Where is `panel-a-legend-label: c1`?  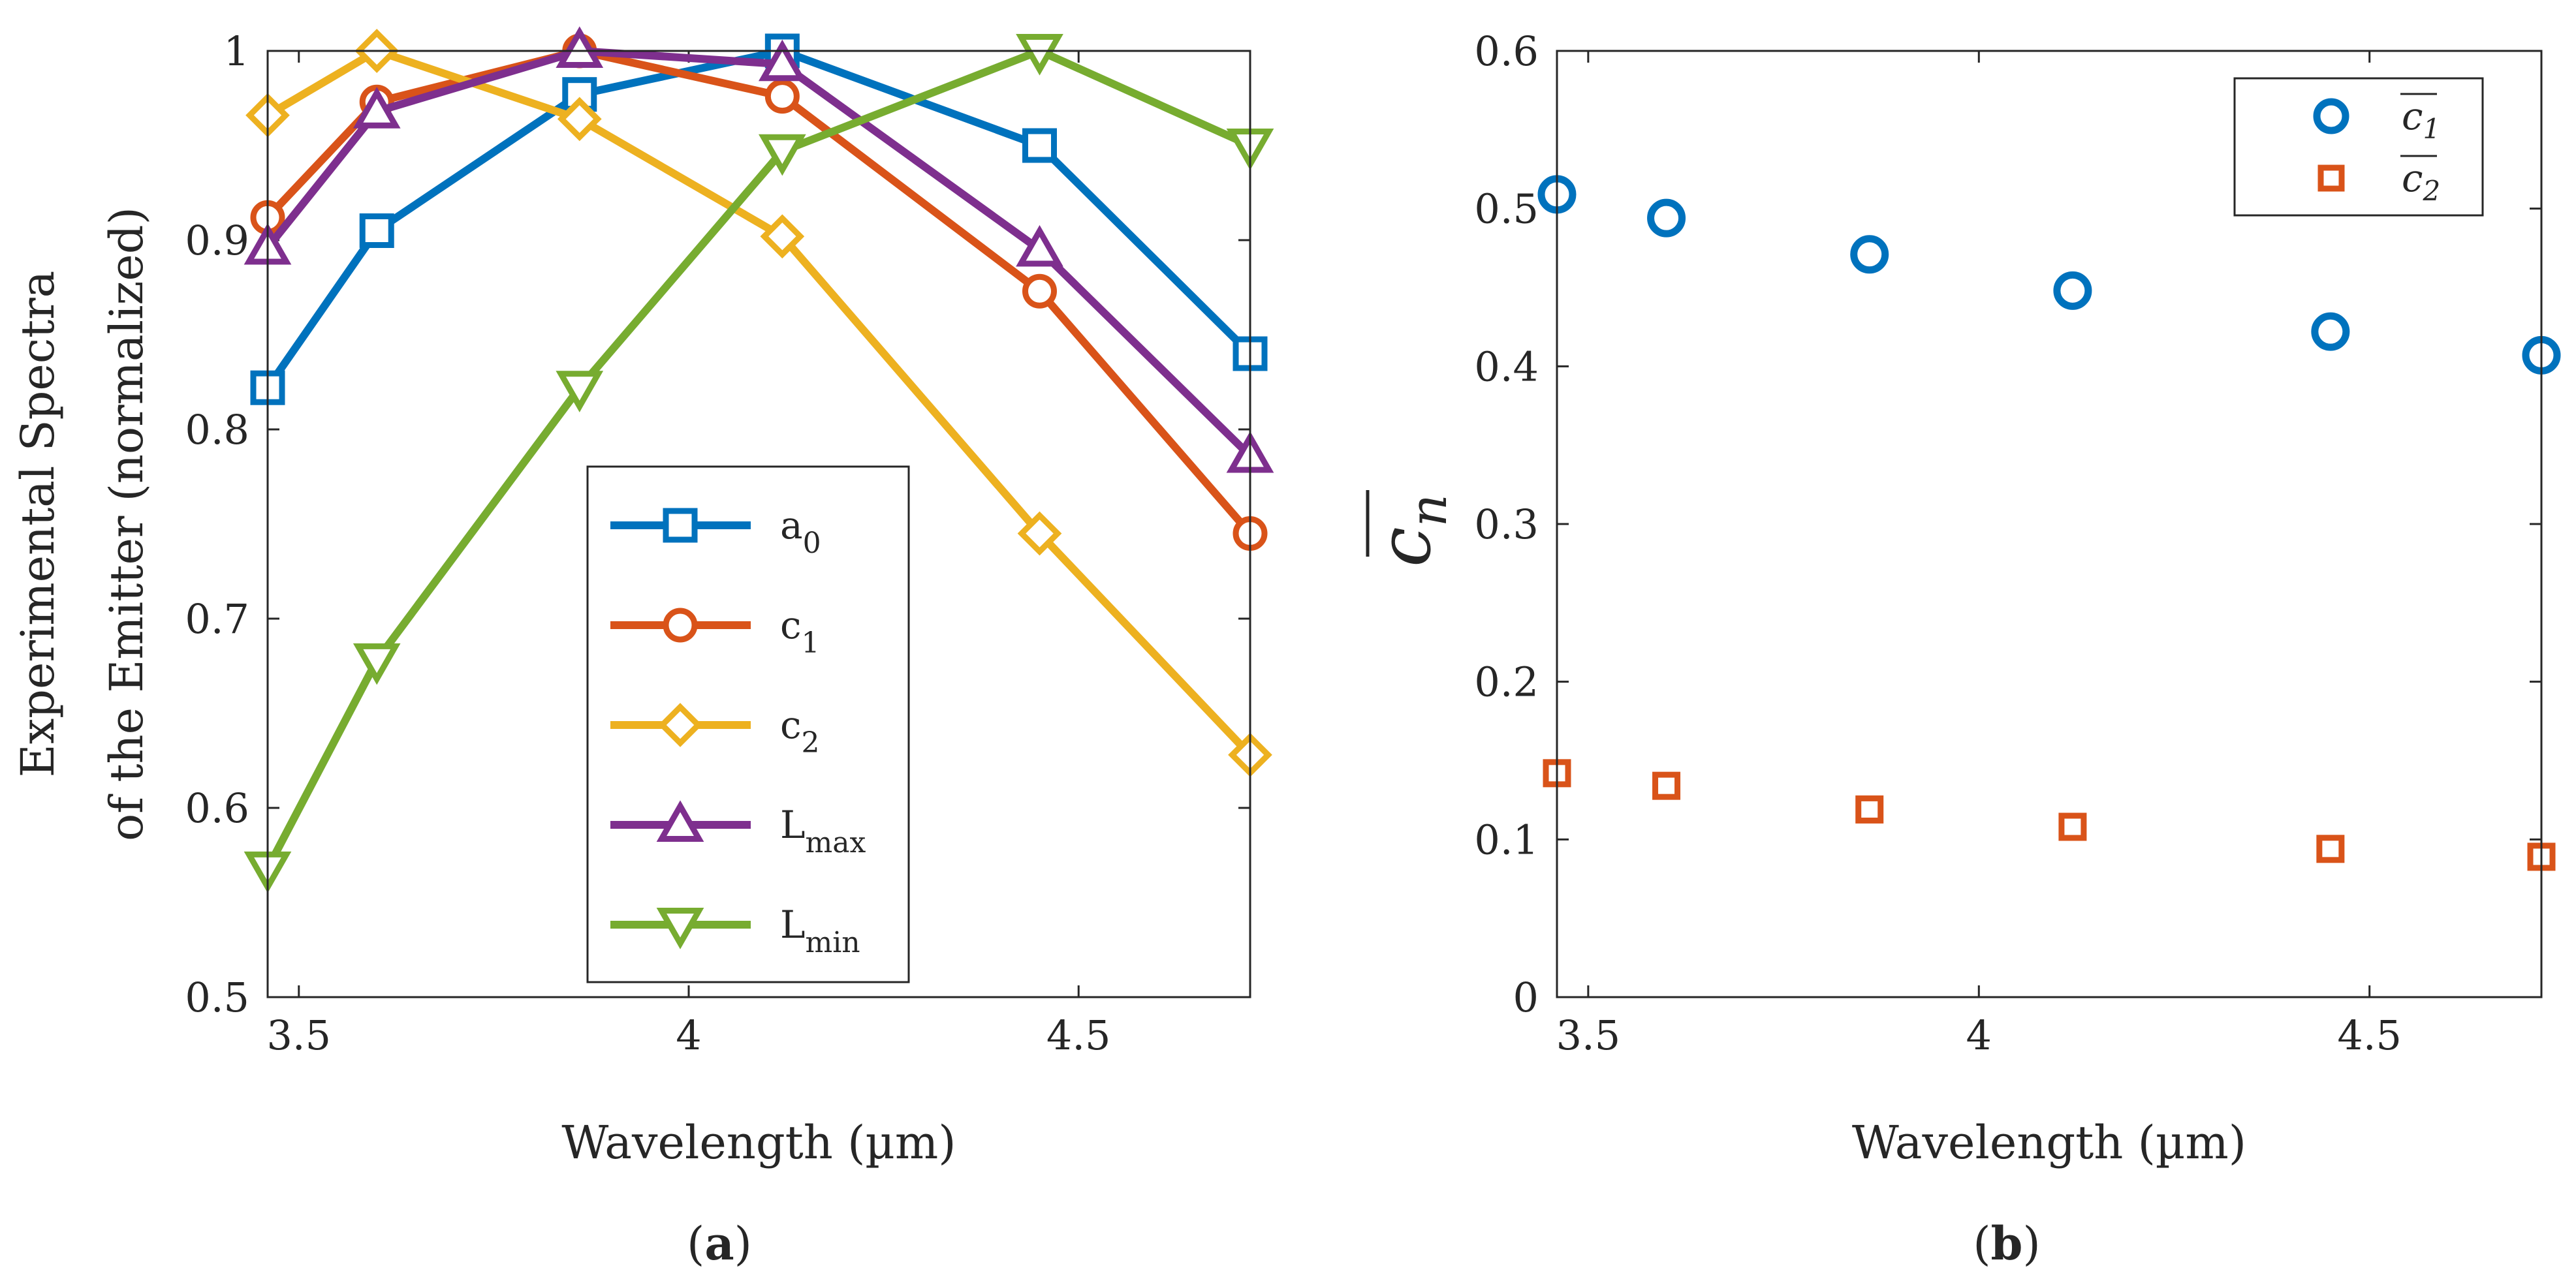 panel-a-legend-label: c1 is located at coordinates (799, 631).